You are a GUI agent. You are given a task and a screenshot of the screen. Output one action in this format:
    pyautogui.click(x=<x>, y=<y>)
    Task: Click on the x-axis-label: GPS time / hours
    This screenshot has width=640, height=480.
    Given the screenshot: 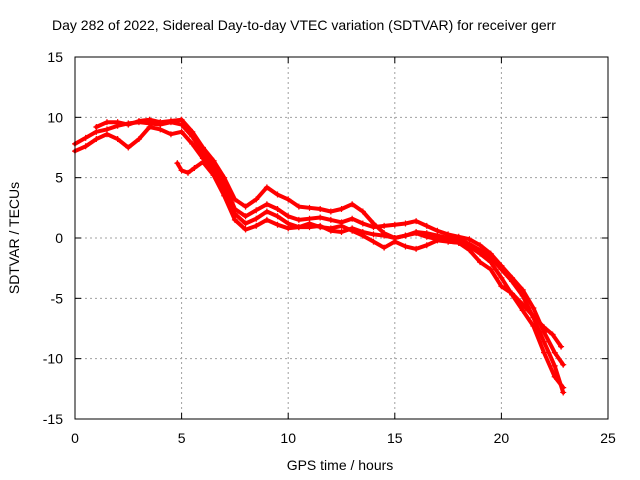 What is the action you would take?
    pyautogui.click(x=340, y=465)
    